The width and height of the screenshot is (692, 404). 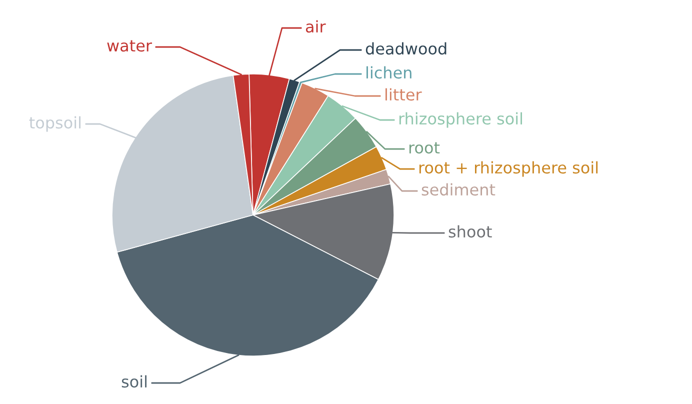 I want to click on slice-label: water, so click(x=129, y=46).